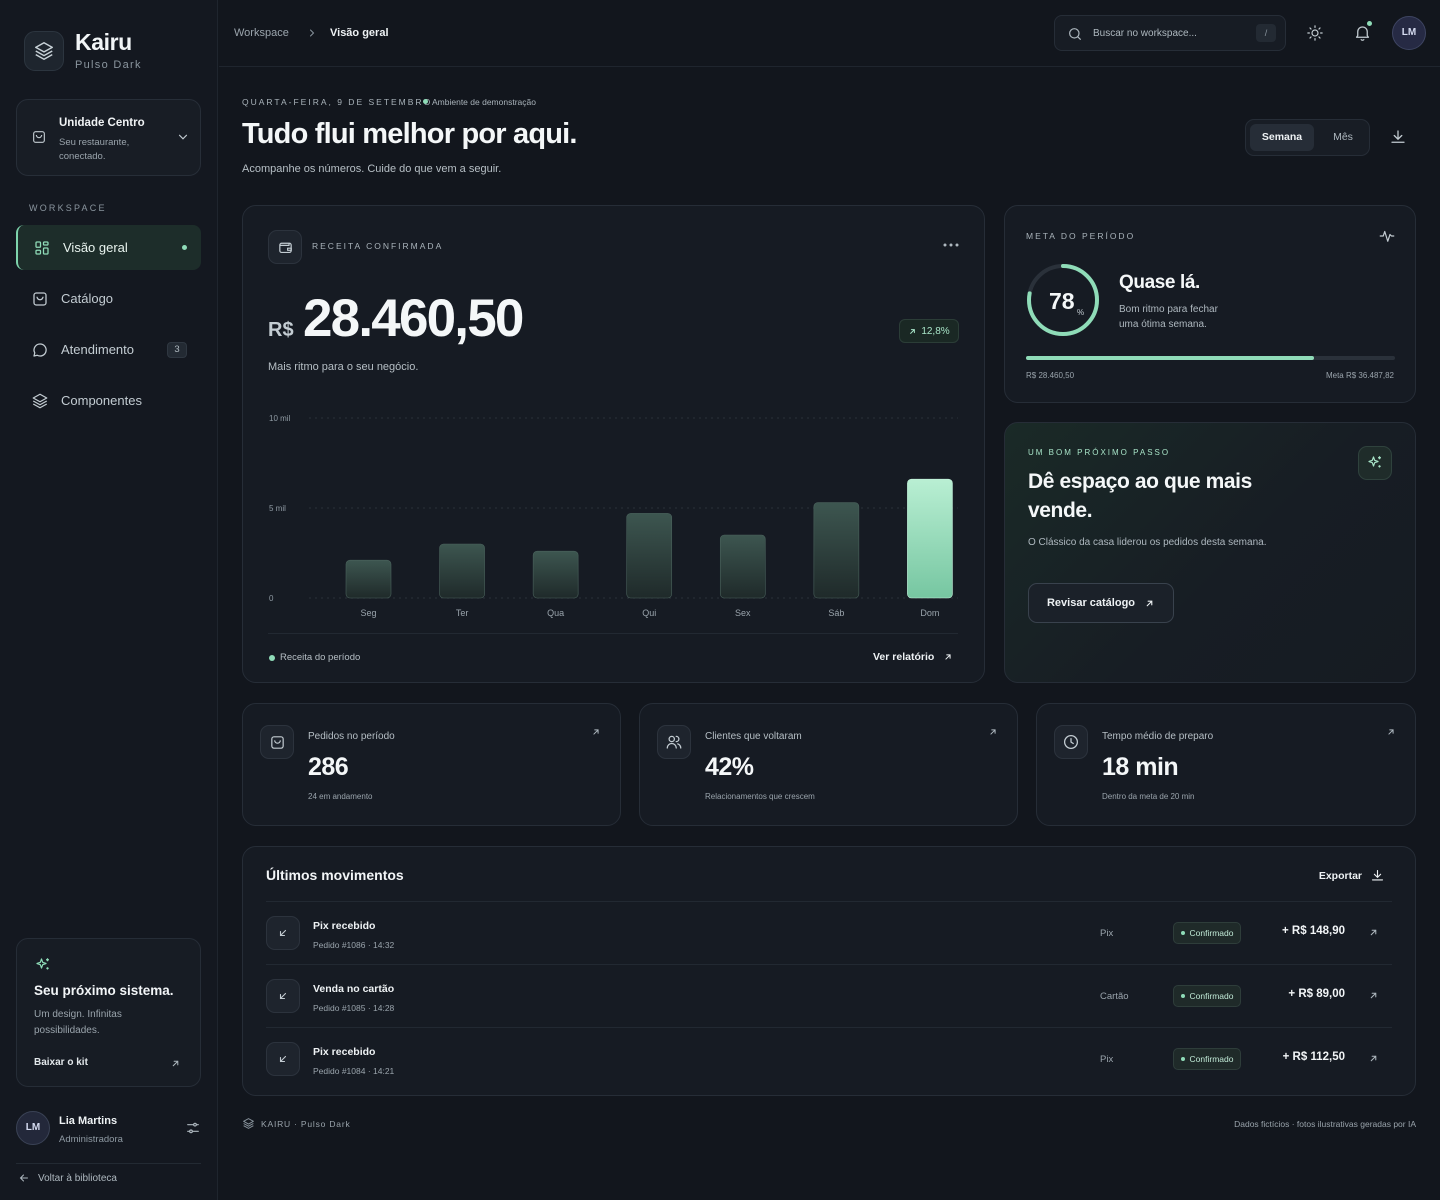 The width and height of the screenshot is (1440, 1200). What do you see at coordinates (108, 349) in the screenshot?
I see `sidebar-item-atendimento: Atendimento 3` at bounding box center [108, 349].